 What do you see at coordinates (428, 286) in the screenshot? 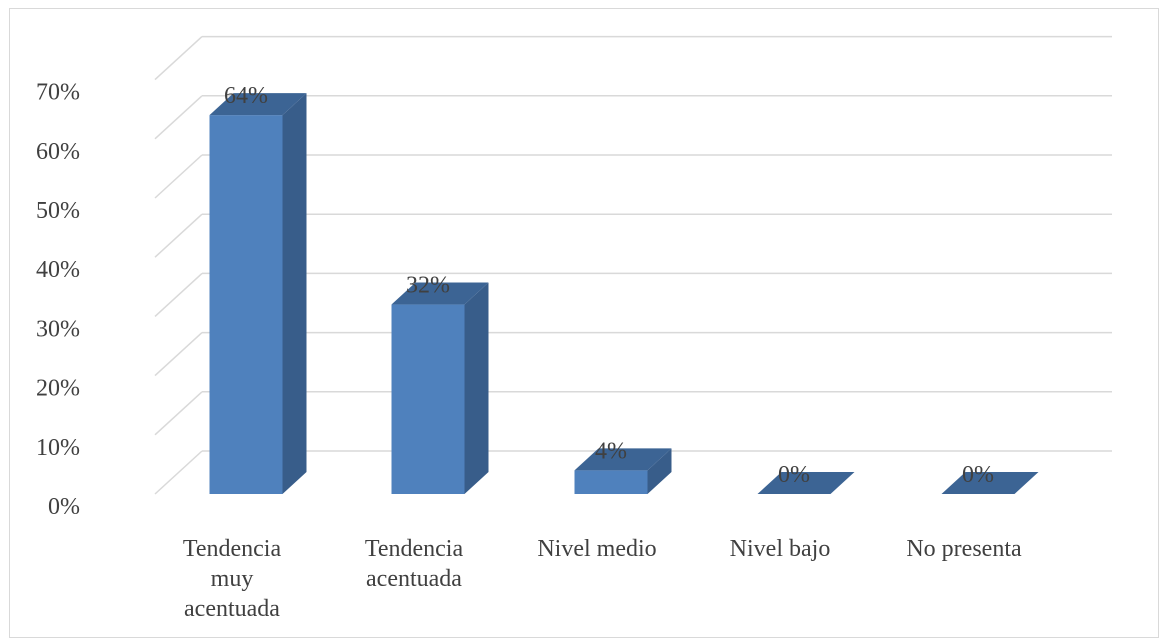
I see `data-label: 32%` at bounding box center [428, 286].